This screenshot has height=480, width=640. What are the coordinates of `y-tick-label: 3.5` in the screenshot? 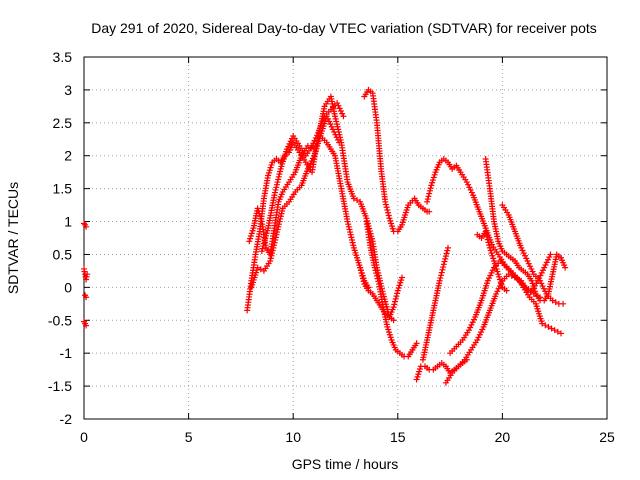 It's located at (63, 57).